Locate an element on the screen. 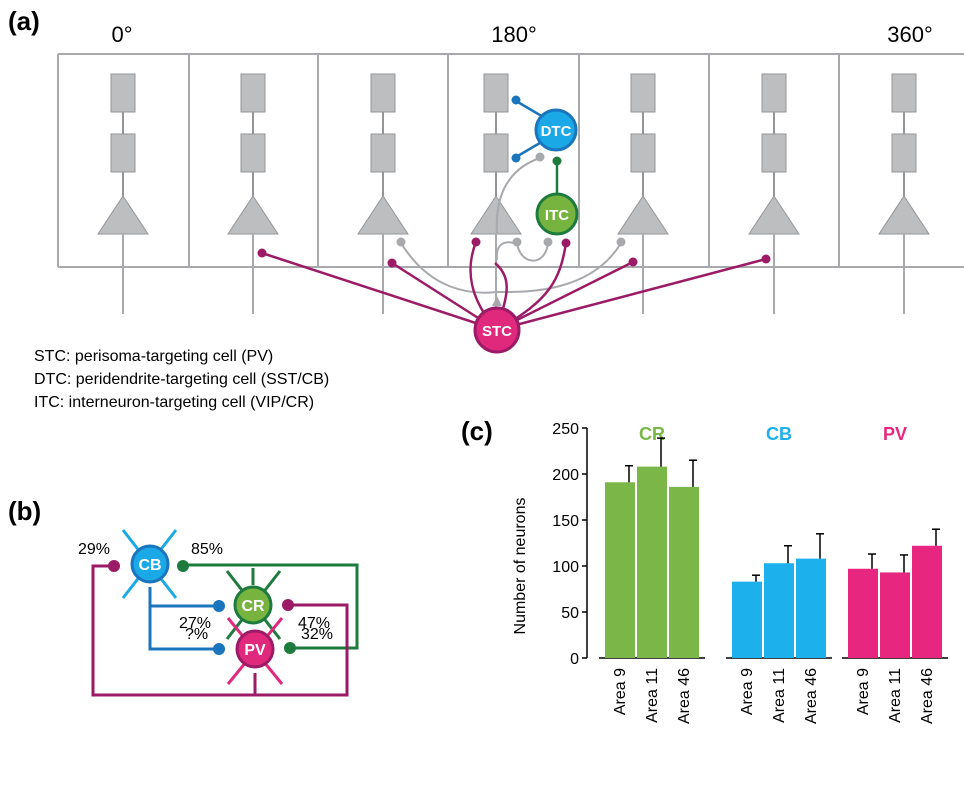 The image size is (964, 789). y-tick-label: 50 is located at coordinates (570, 613).